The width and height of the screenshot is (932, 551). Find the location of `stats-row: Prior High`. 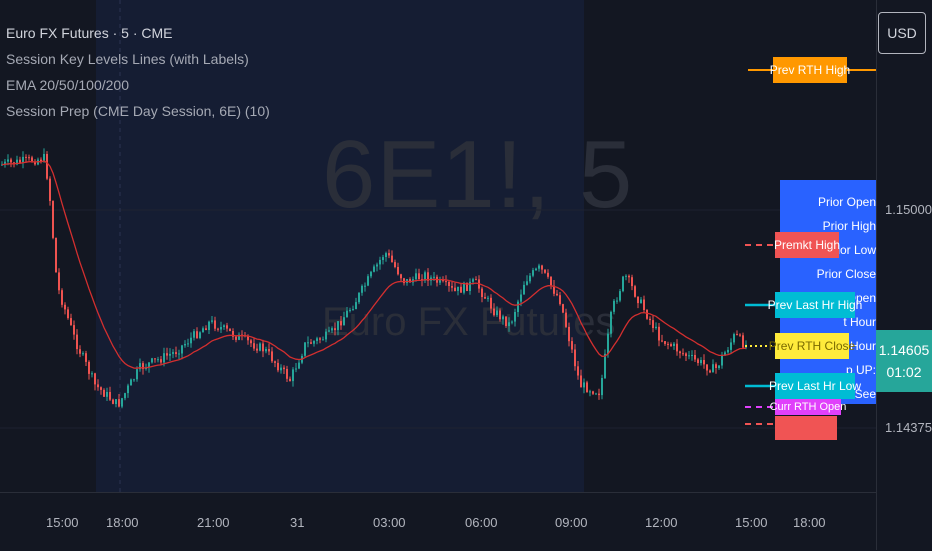

stats-row: Prior High is located at coordinates (849, 226).